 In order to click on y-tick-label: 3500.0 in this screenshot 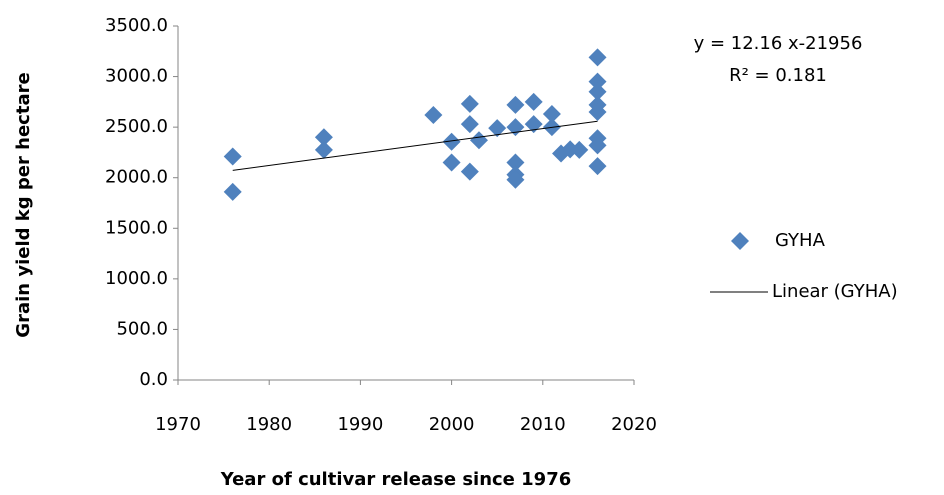, I will do `click(136, 25)`.